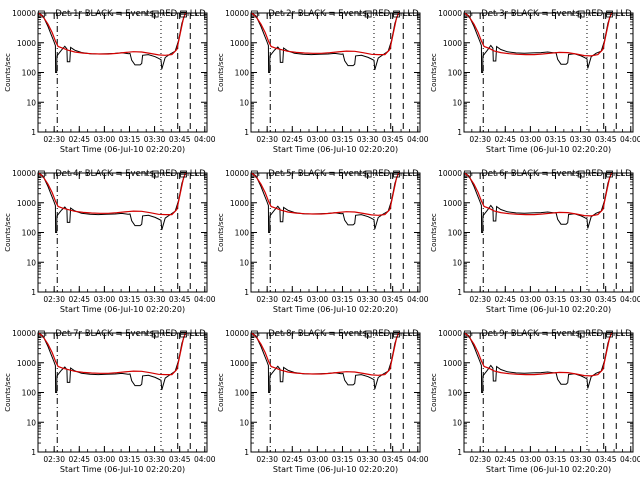 Image resolution: width=640 pixels, height=480 pixels. What do you see at coordinates (31, 262) in the screenshot?
I see `y-tick-label: 10` at bounding box center [31, 262].